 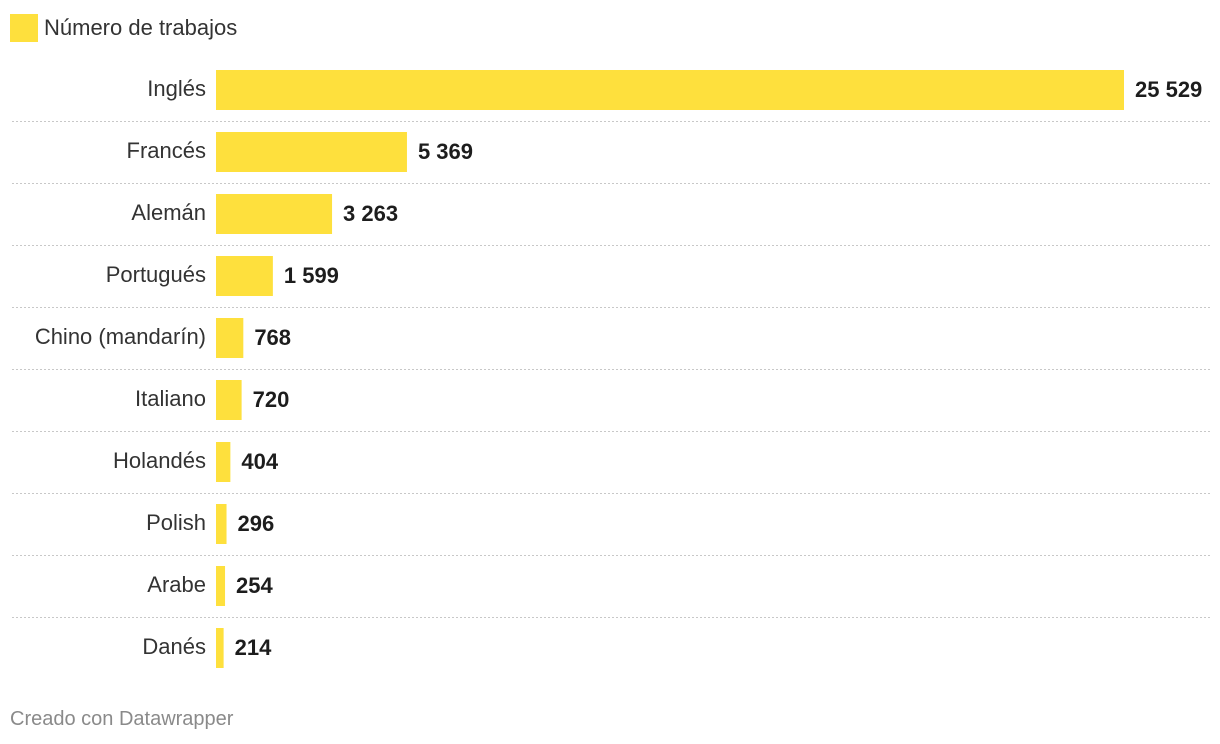 I want to click on category-label: Polish, so click(x=176, y=522).